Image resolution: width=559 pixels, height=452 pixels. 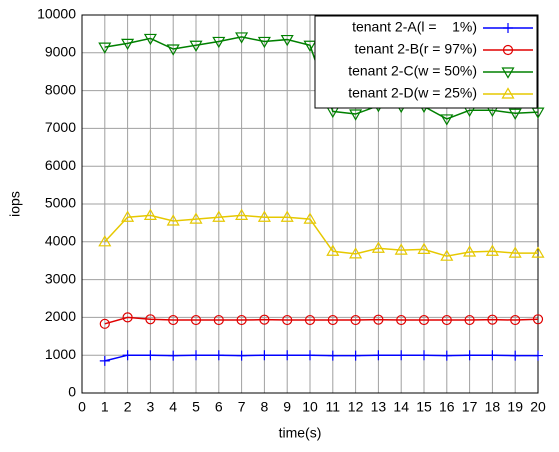 What do you see at coordinates (333, 407) in the screenshot?
I see `x-tick-label: 11` at bounding box center [333, 407].